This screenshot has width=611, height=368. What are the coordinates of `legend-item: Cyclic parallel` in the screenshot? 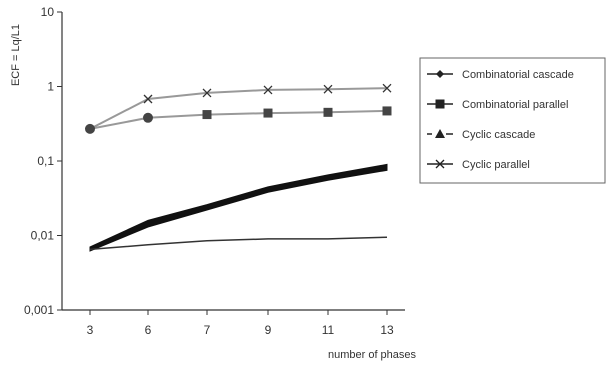 It's located at (478, 165).